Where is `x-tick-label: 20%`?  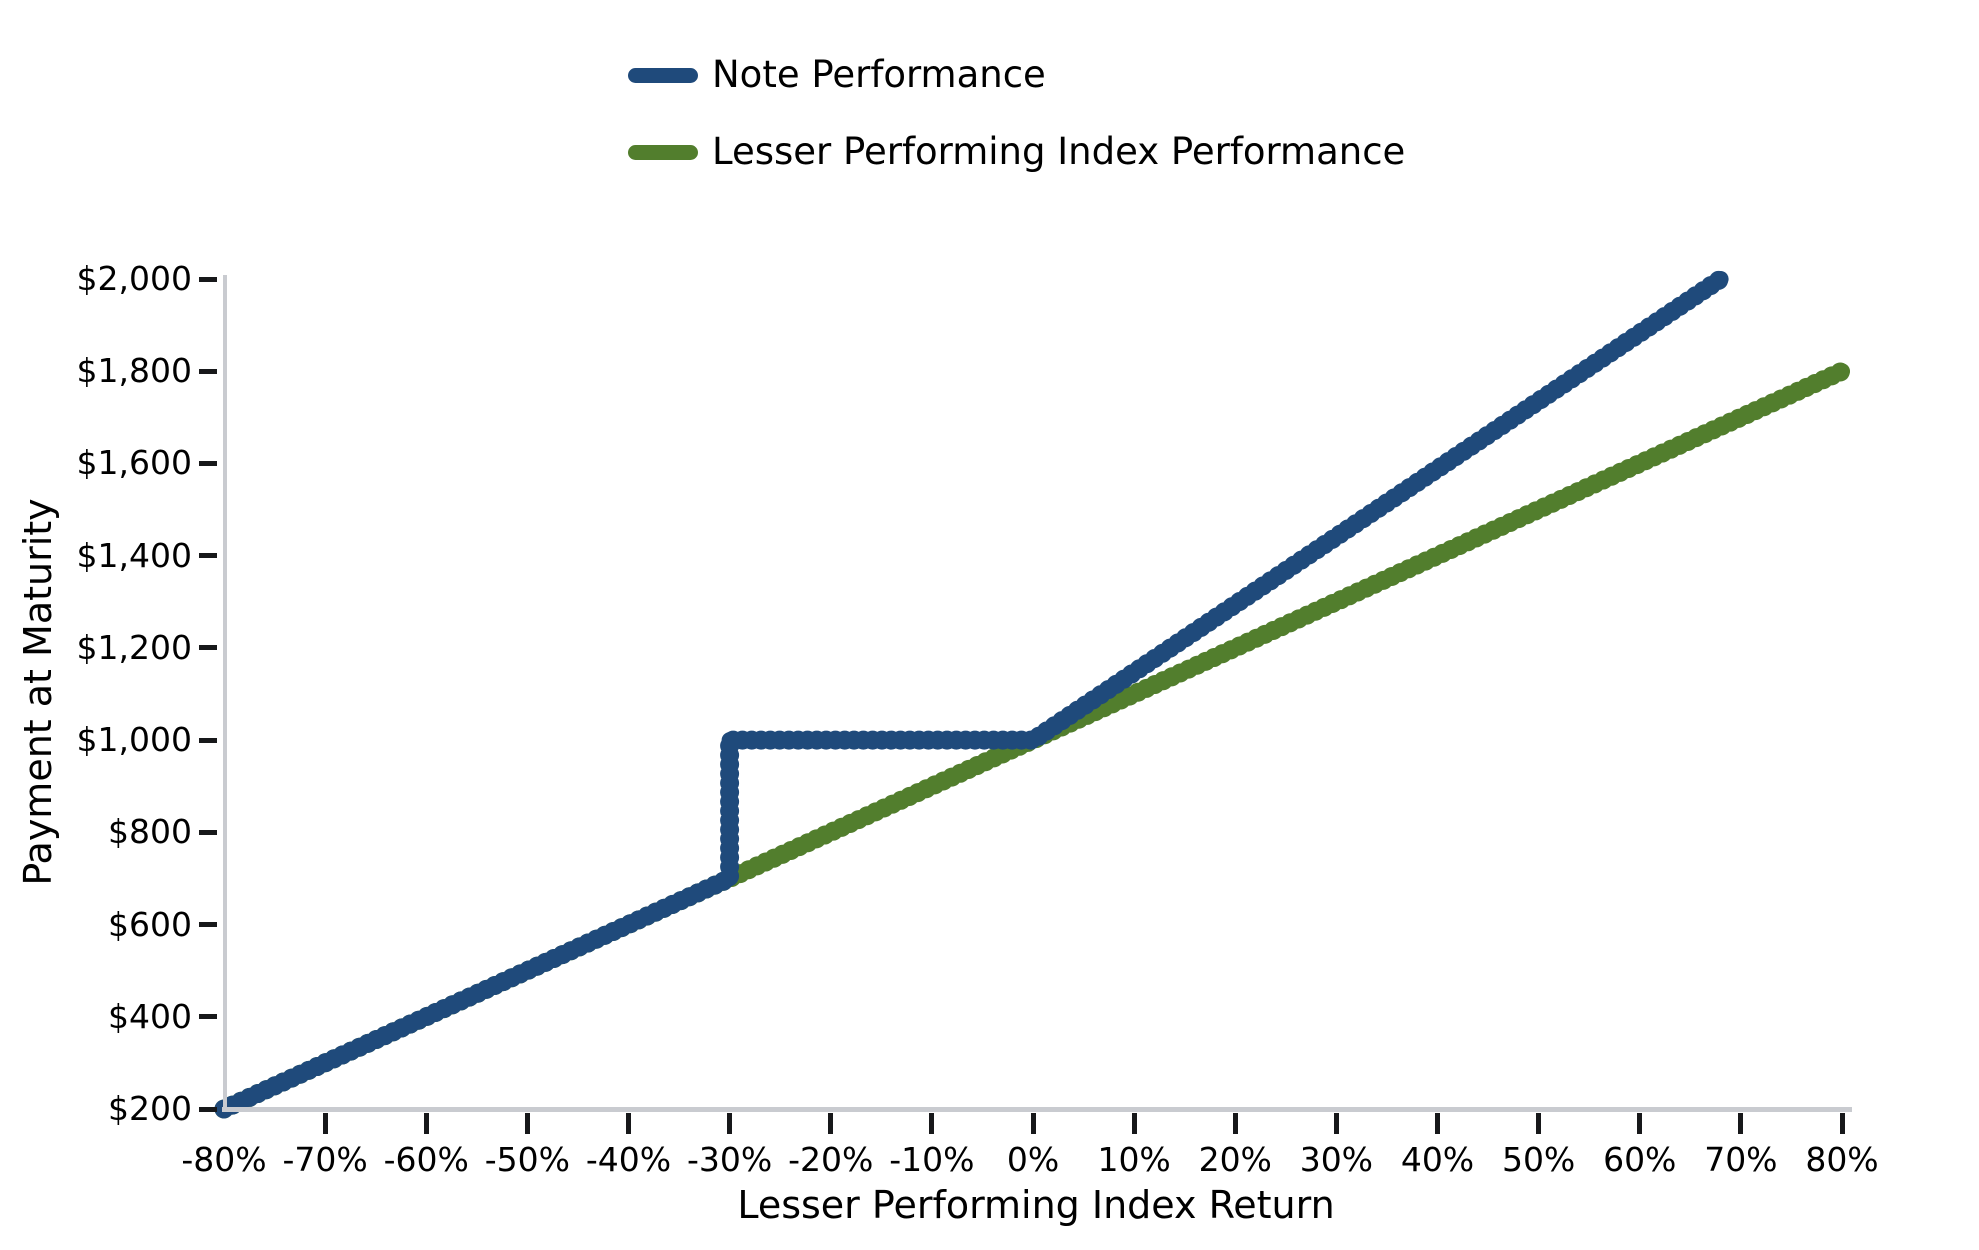 x-tick-label: 20% is located at coordinates (1235, 1159).